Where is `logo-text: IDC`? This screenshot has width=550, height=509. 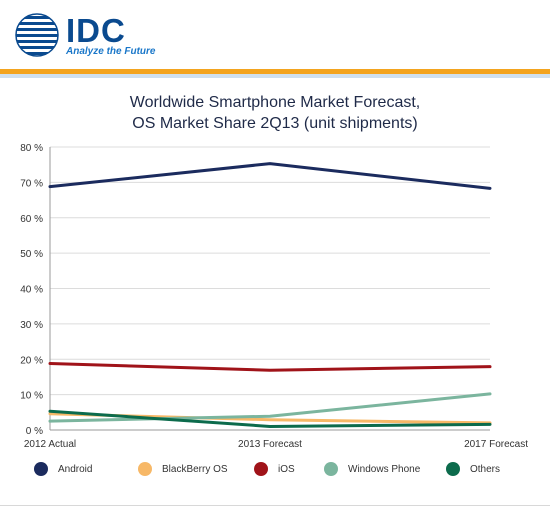 logo-text: IDC is located at coordinates (96, 30).